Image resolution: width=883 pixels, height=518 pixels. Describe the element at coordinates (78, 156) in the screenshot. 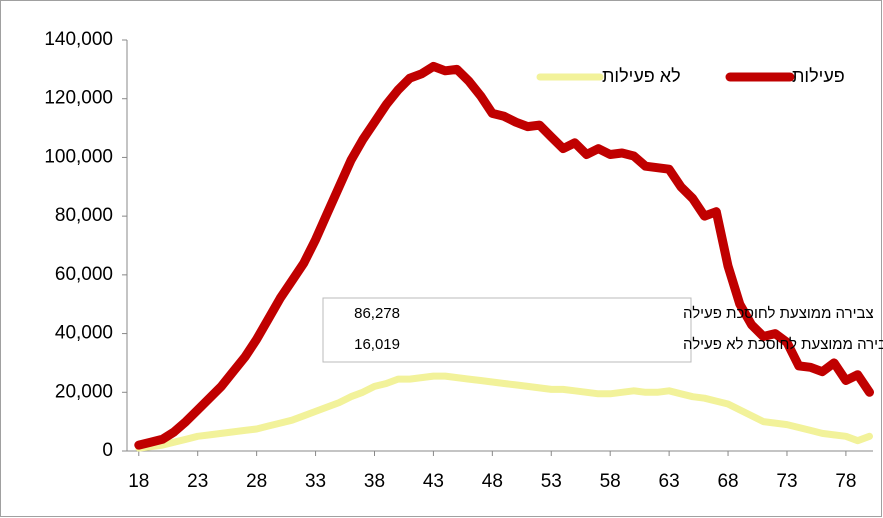

I see `y-tick-label: 100,000` at that location.